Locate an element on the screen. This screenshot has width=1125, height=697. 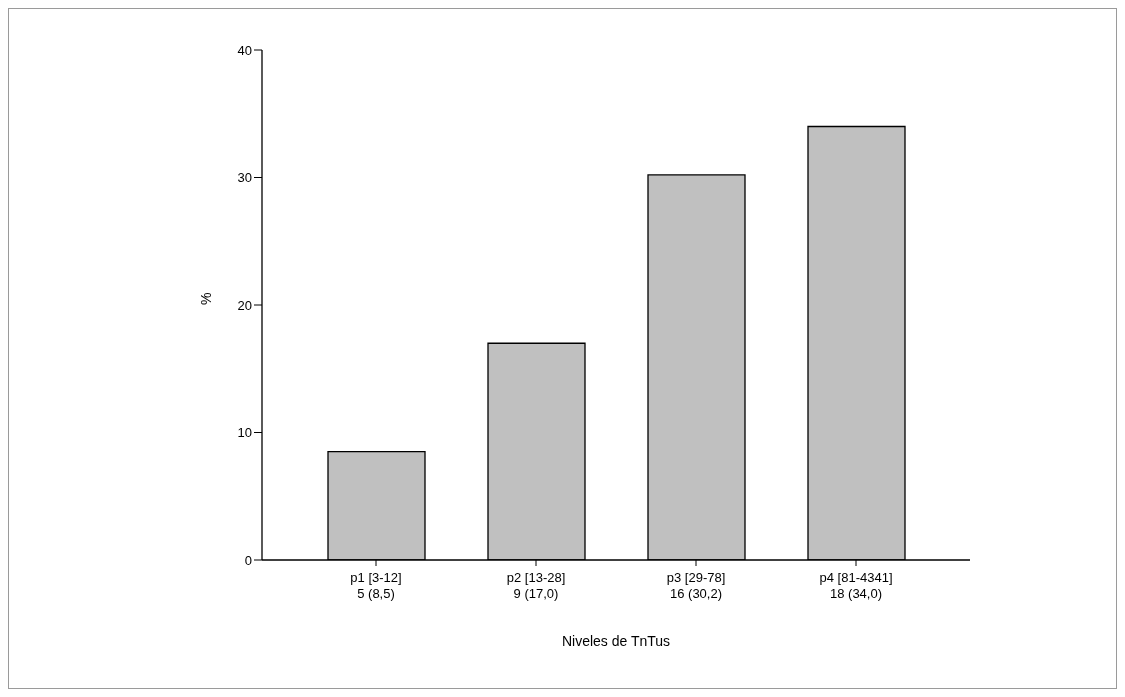
y-tick-label: 40 is located at coordinates (244, 50).